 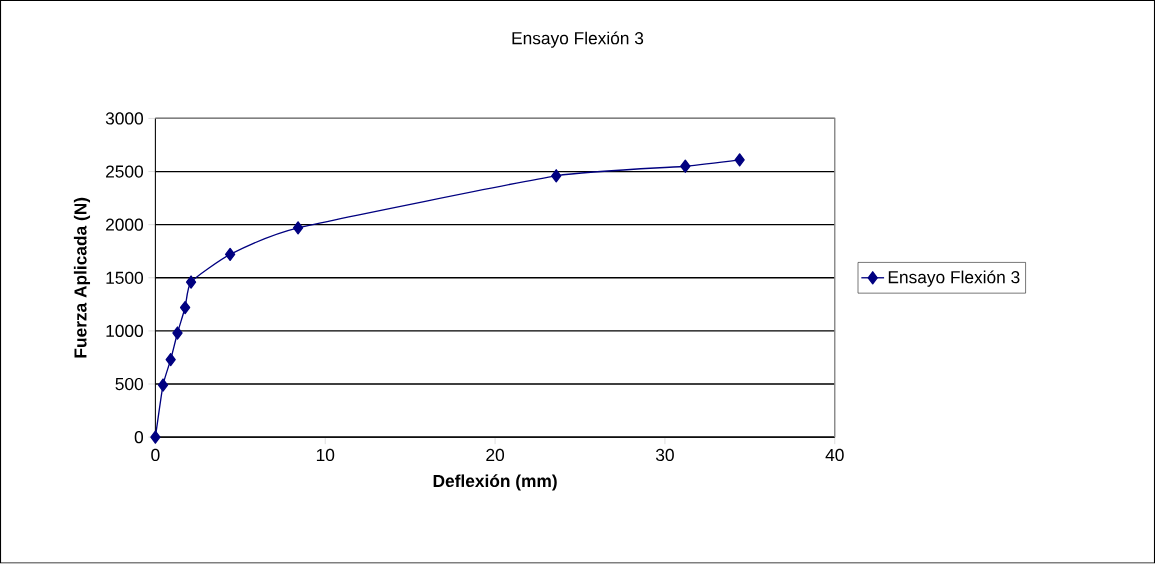 What do you see at coordinates (125, 225) in the screenshot?
I see `y-tick-label: 2000` at bounding box center [125, 225].